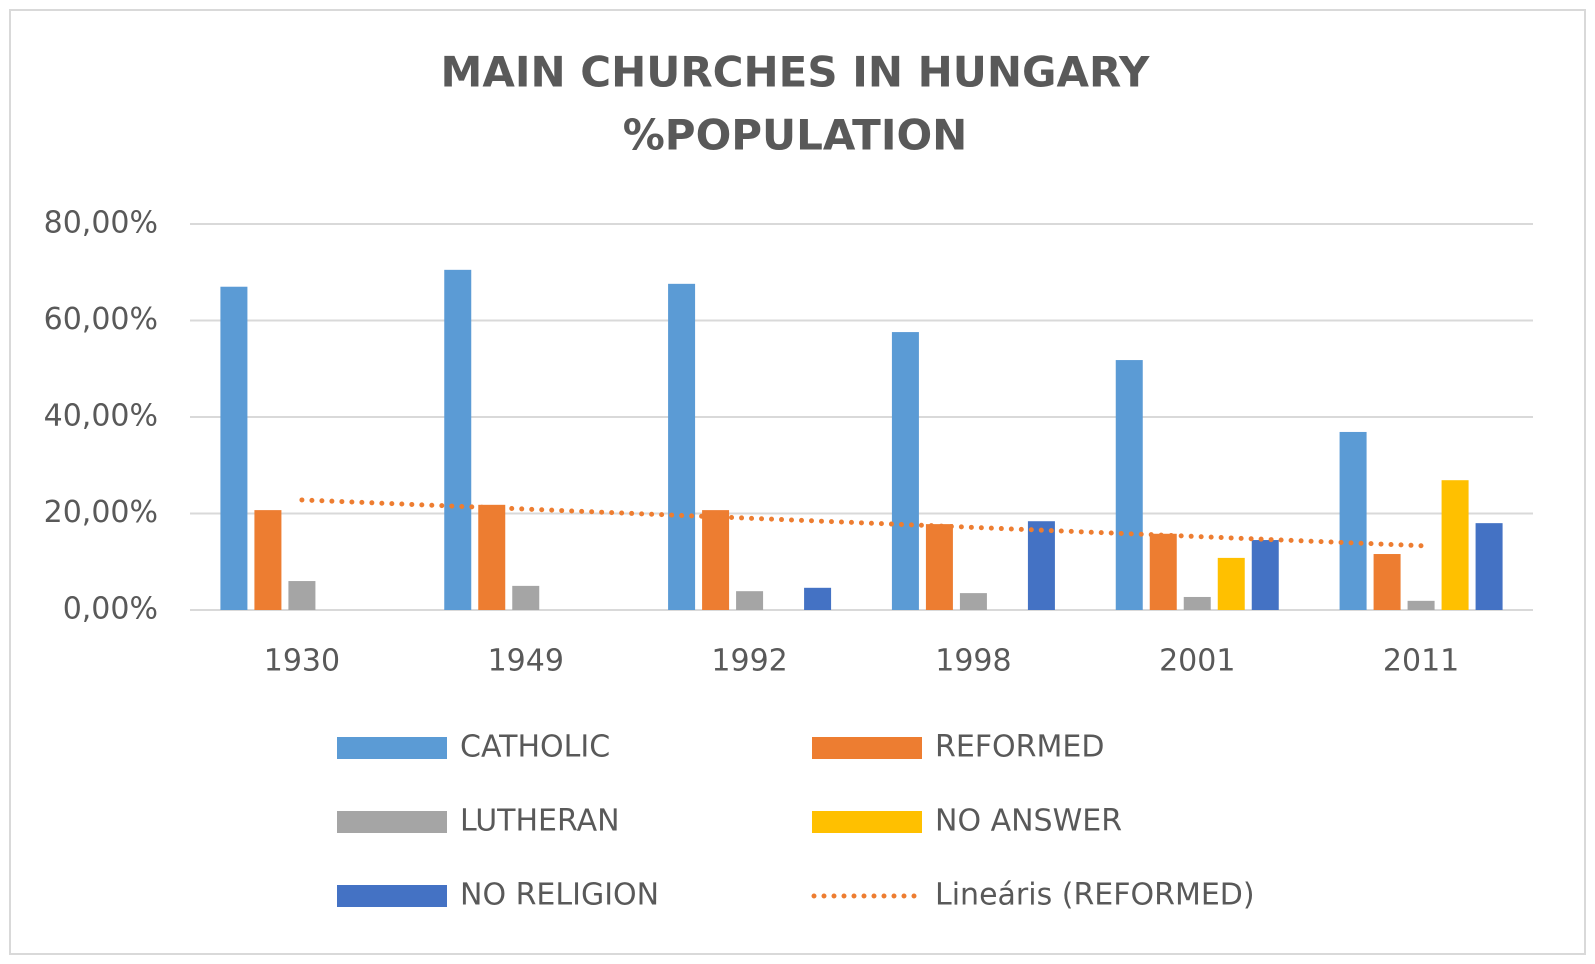 This screenshot has height=964, width=1595. What do you see at coordinates (101, 319) in the screenshot?
I see `y-tick-label: 60,00%` at bounding box center [101, 319].